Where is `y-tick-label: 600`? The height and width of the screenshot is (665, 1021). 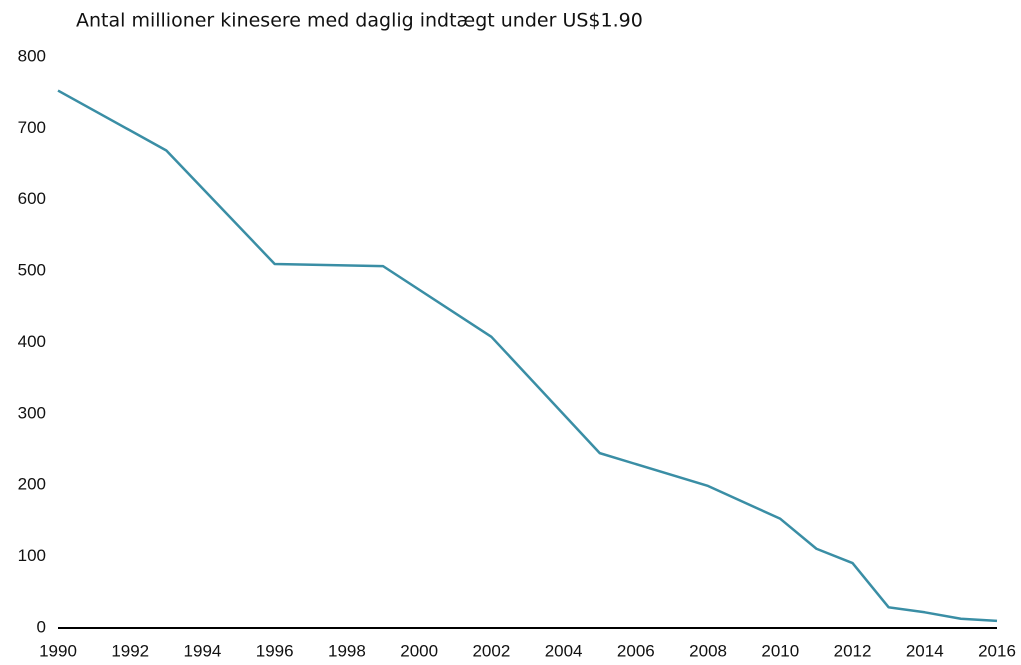 y-tick-label: 600 is located at coordinates (32, 198).